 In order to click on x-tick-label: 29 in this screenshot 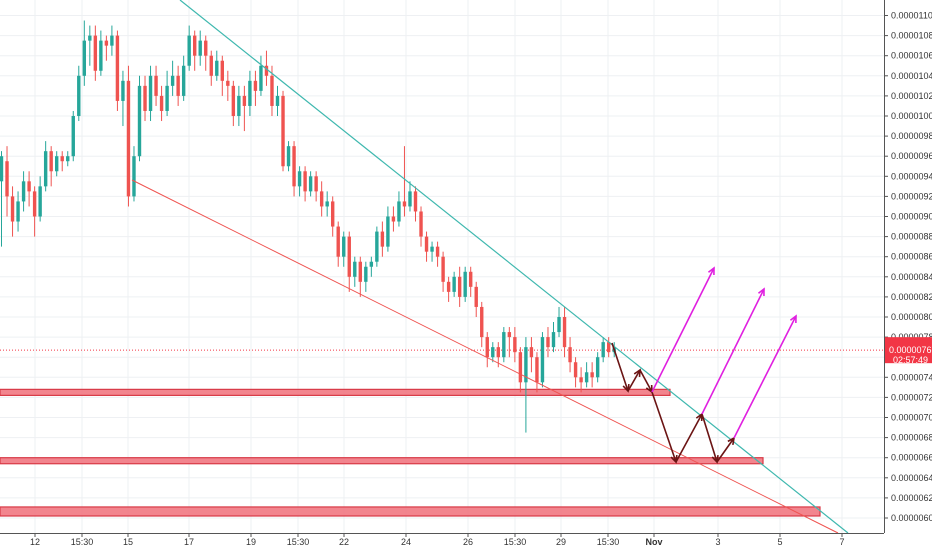, I will do `click(561, 542)`.